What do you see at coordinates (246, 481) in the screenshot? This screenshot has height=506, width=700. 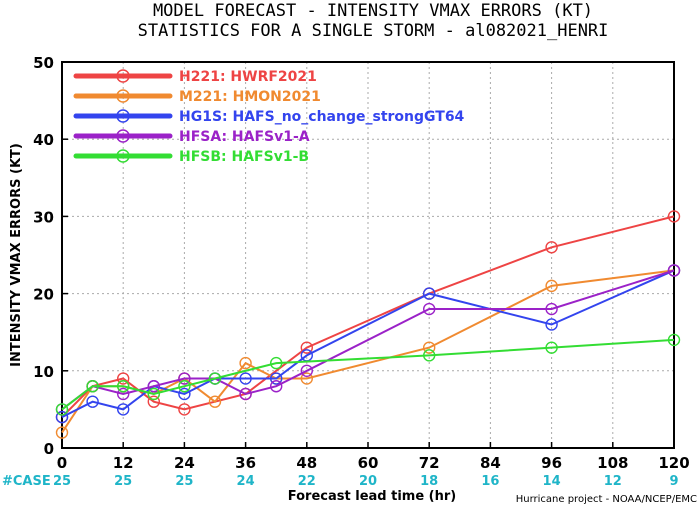 I see `case-count: 24` at bounding box center [246, 481].